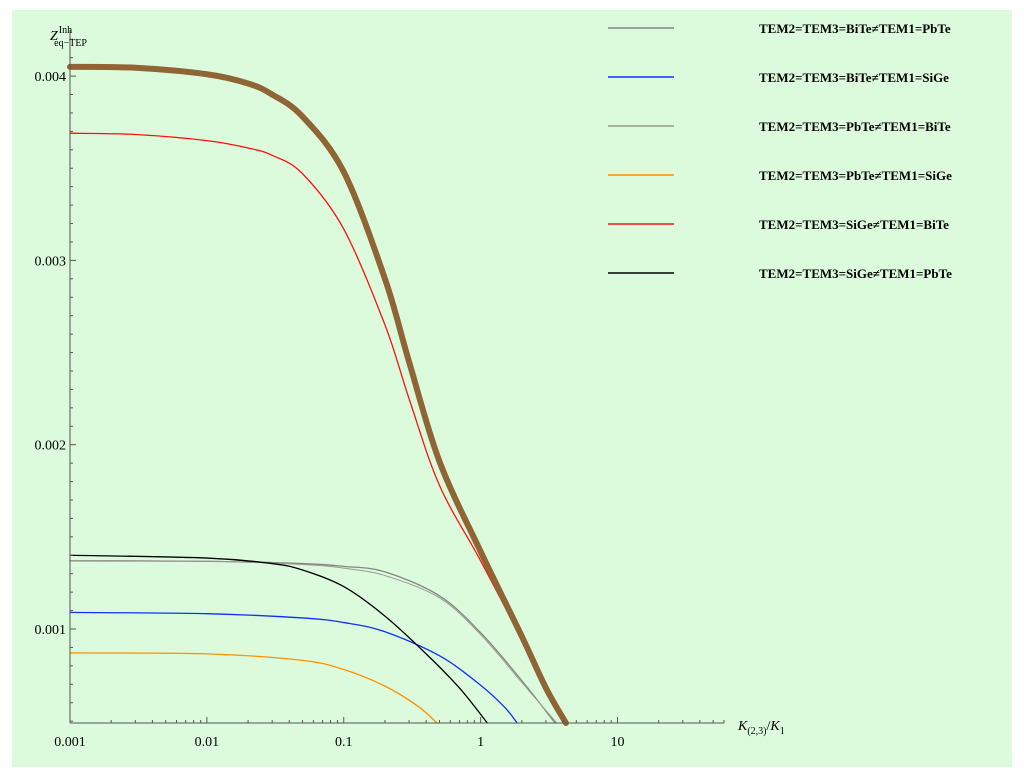  What do you see at coordinates (742, 726) in the screenshot?
I see `x-axis-label-main: K` at bounding box center [742, 726].